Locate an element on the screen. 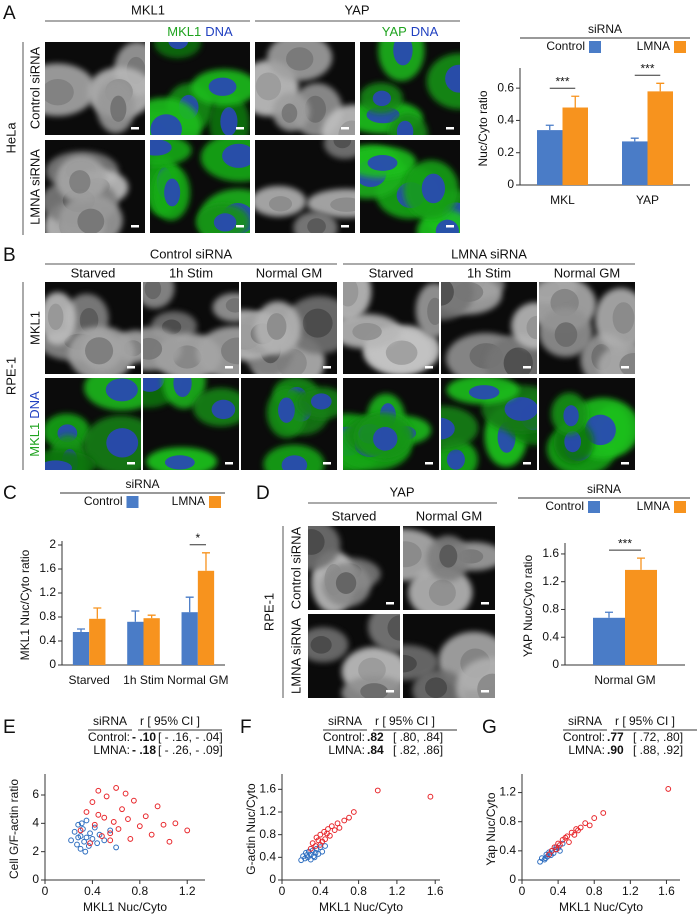  y-tick-label: 0 is located at coordinates (512, 879).